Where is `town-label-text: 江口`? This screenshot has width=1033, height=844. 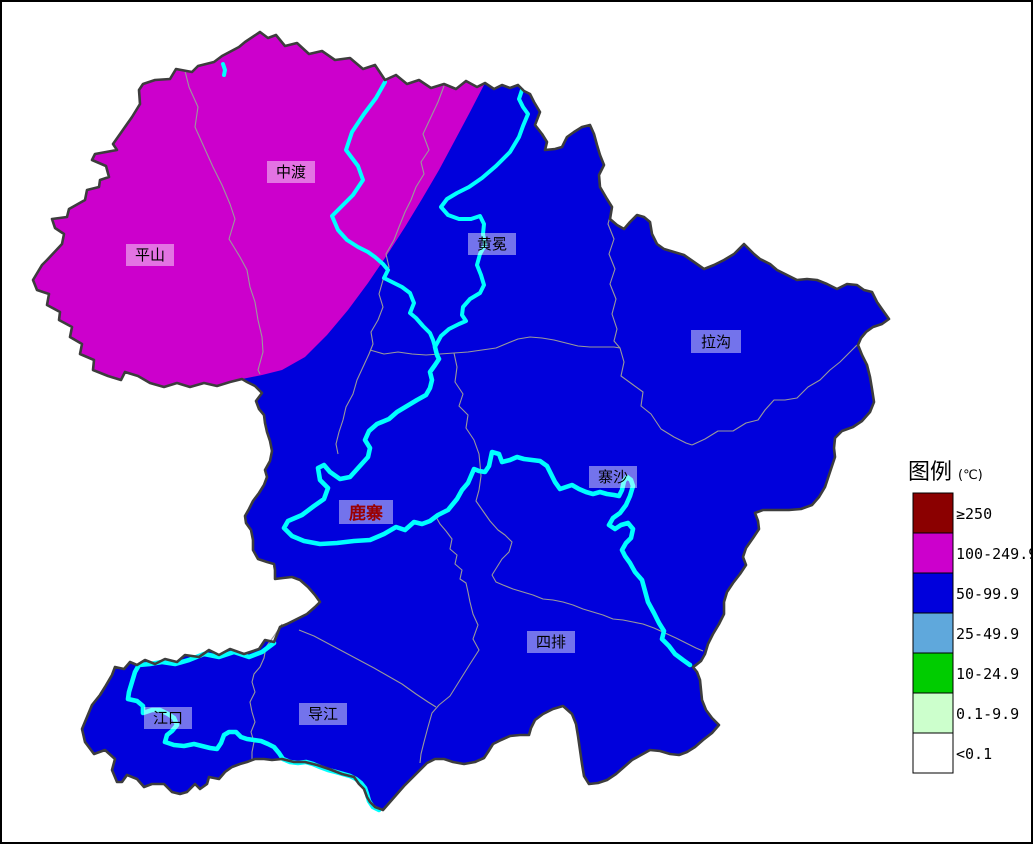
town-label-text: 江口 is located at coordinates (168, 718).